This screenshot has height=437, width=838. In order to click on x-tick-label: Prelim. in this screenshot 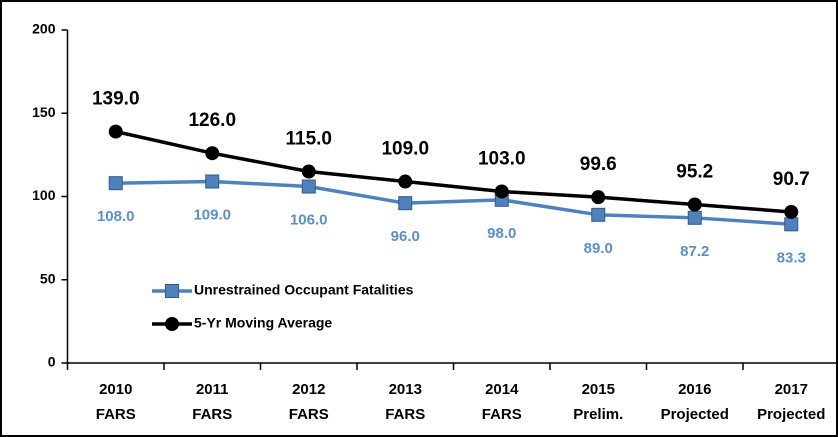, I will do `click(598, 414)`.